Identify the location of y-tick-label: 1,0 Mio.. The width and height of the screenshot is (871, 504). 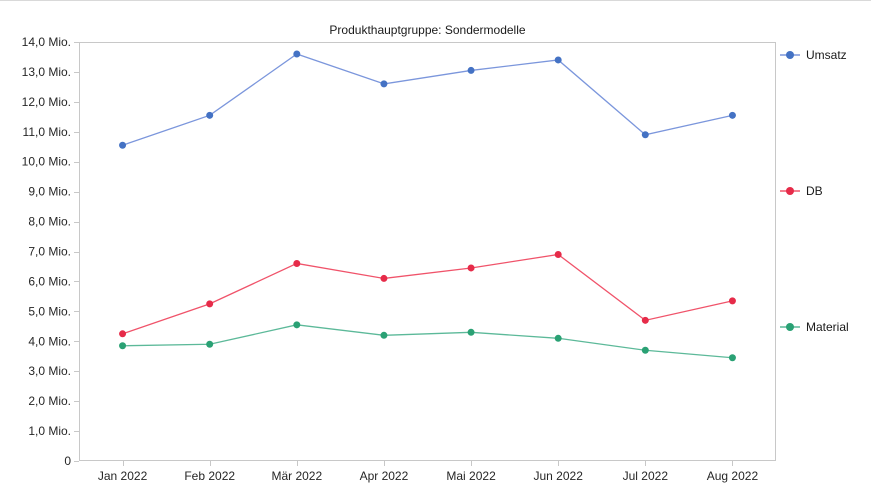
(49, 431).